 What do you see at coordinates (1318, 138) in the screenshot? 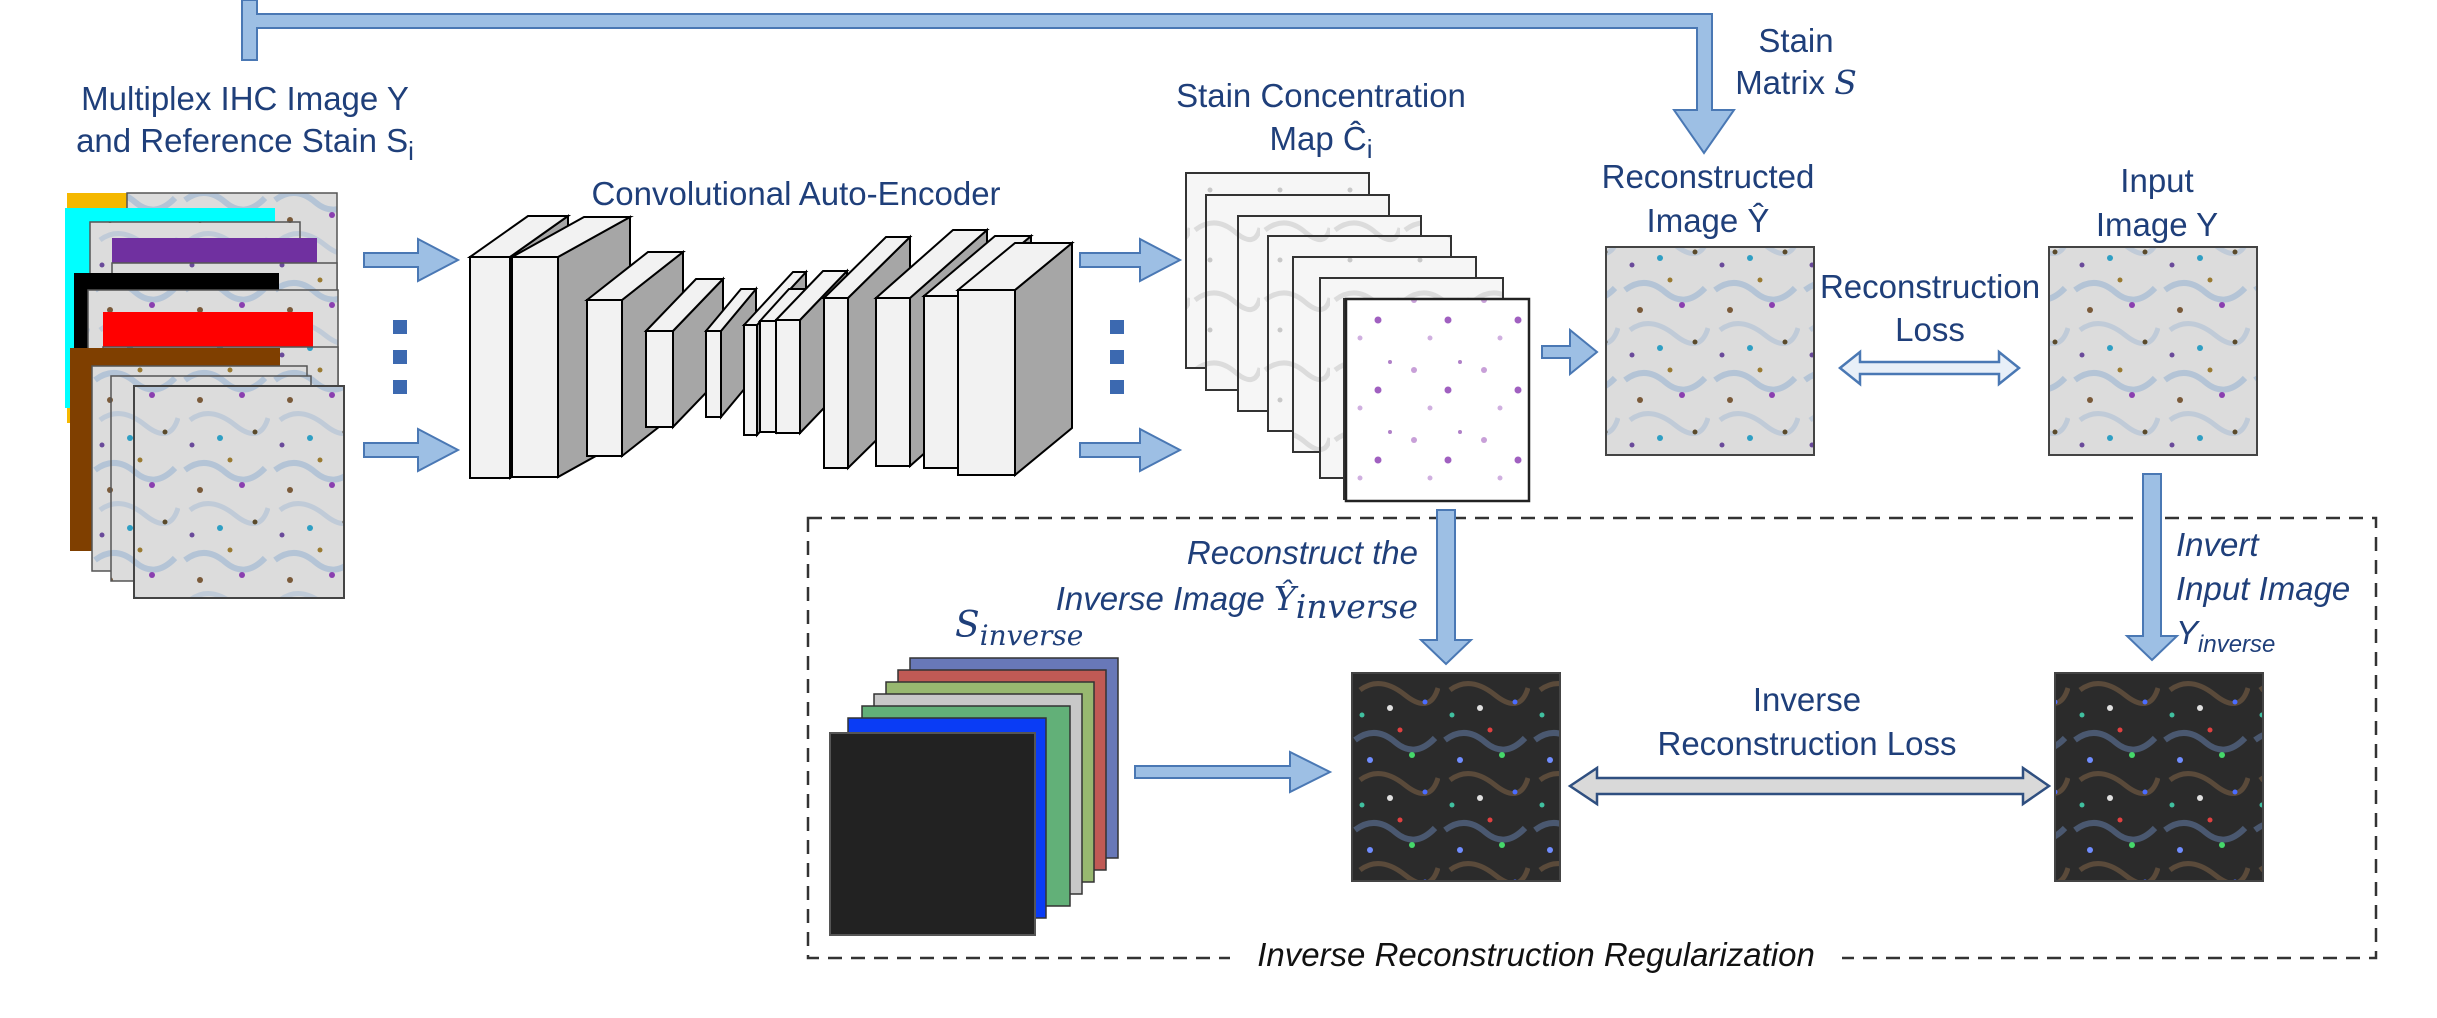
I see `concentration-title-line2-prefix: Map Ĉ` at bounding box center [1318, 138].